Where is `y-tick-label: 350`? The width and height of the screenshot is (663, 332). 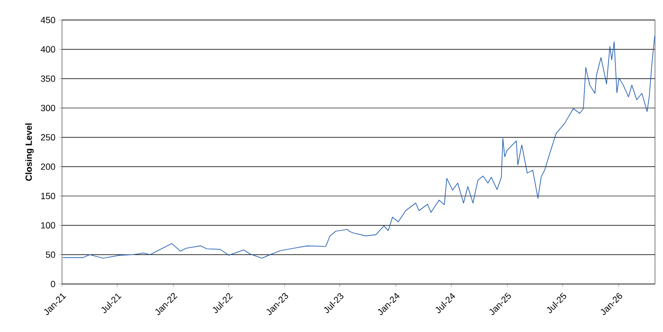
y-tick-label: 350 is located at coordinates (48, 78).